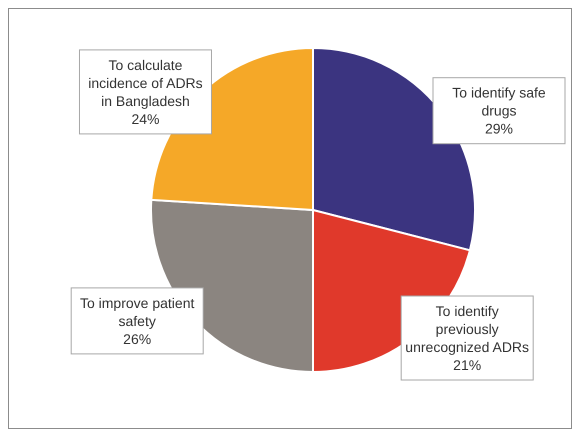 Image resolution: width=580 pixels, height=437 pixels. Describe the element at coordinates (145, 118) in the screenshot. I see `data-label: 24%` at that location.